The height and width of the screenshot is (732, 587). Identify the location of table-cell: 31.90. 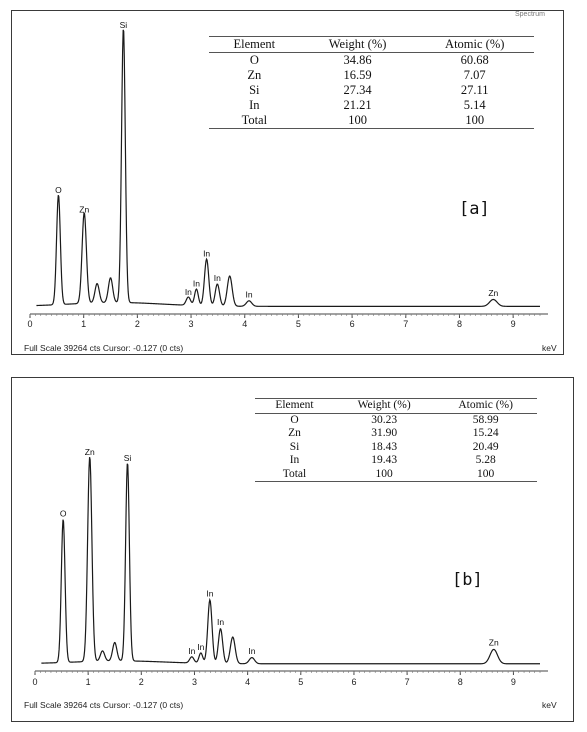
(384, 433).